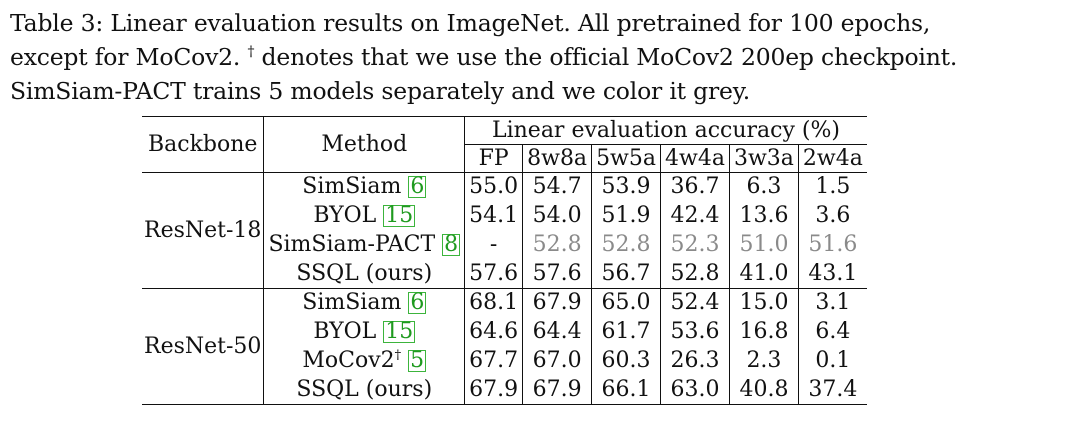 This screenshot has height=427, width=1080. Describe the element at coordinates (763, 187) in the screenshot. I see `value-cell: 6.3` at that location.